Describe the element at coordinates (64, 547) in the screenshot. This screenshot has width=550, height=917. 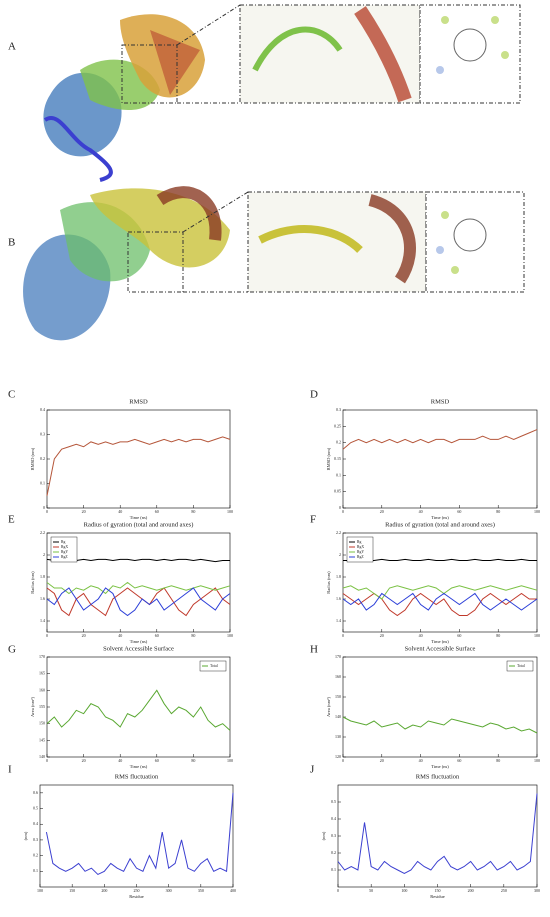
I see `legend-label: RgX` at that location.